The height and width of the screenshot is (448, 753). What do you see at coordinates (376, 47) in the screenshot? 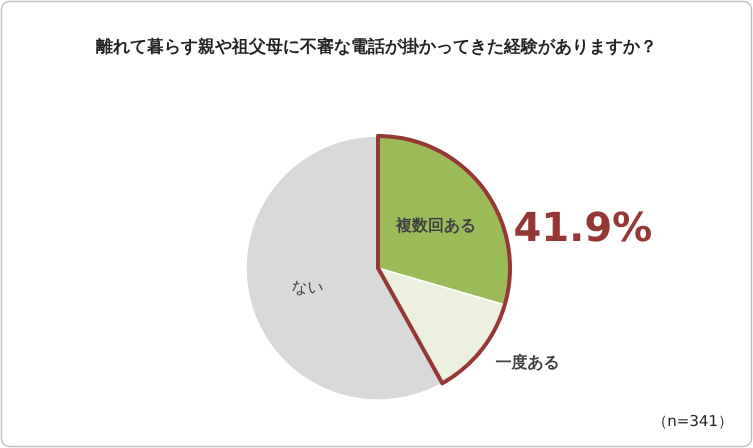
I see `chart-title: 離れて暮らす親や祖父母に不審な電話が掛かってきた経験がありますか？` at bounding box center [376, 47].